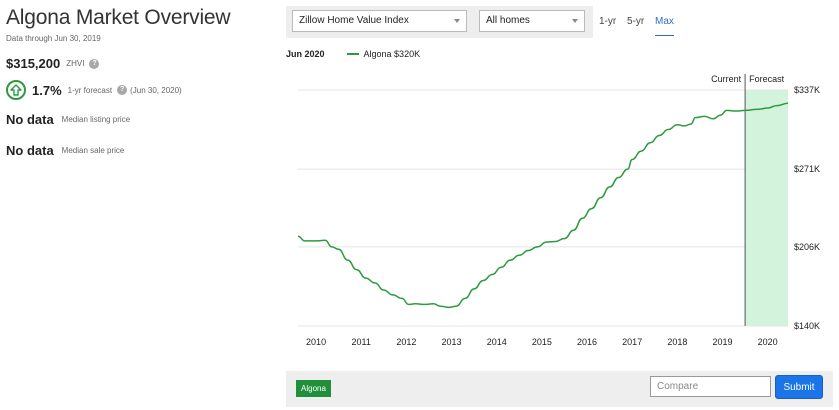 The image size is (839, 410). I want to click on forecast-row: 1.7% 1-yr forecast ? (Jun 30, 2020), so click(141, 90).